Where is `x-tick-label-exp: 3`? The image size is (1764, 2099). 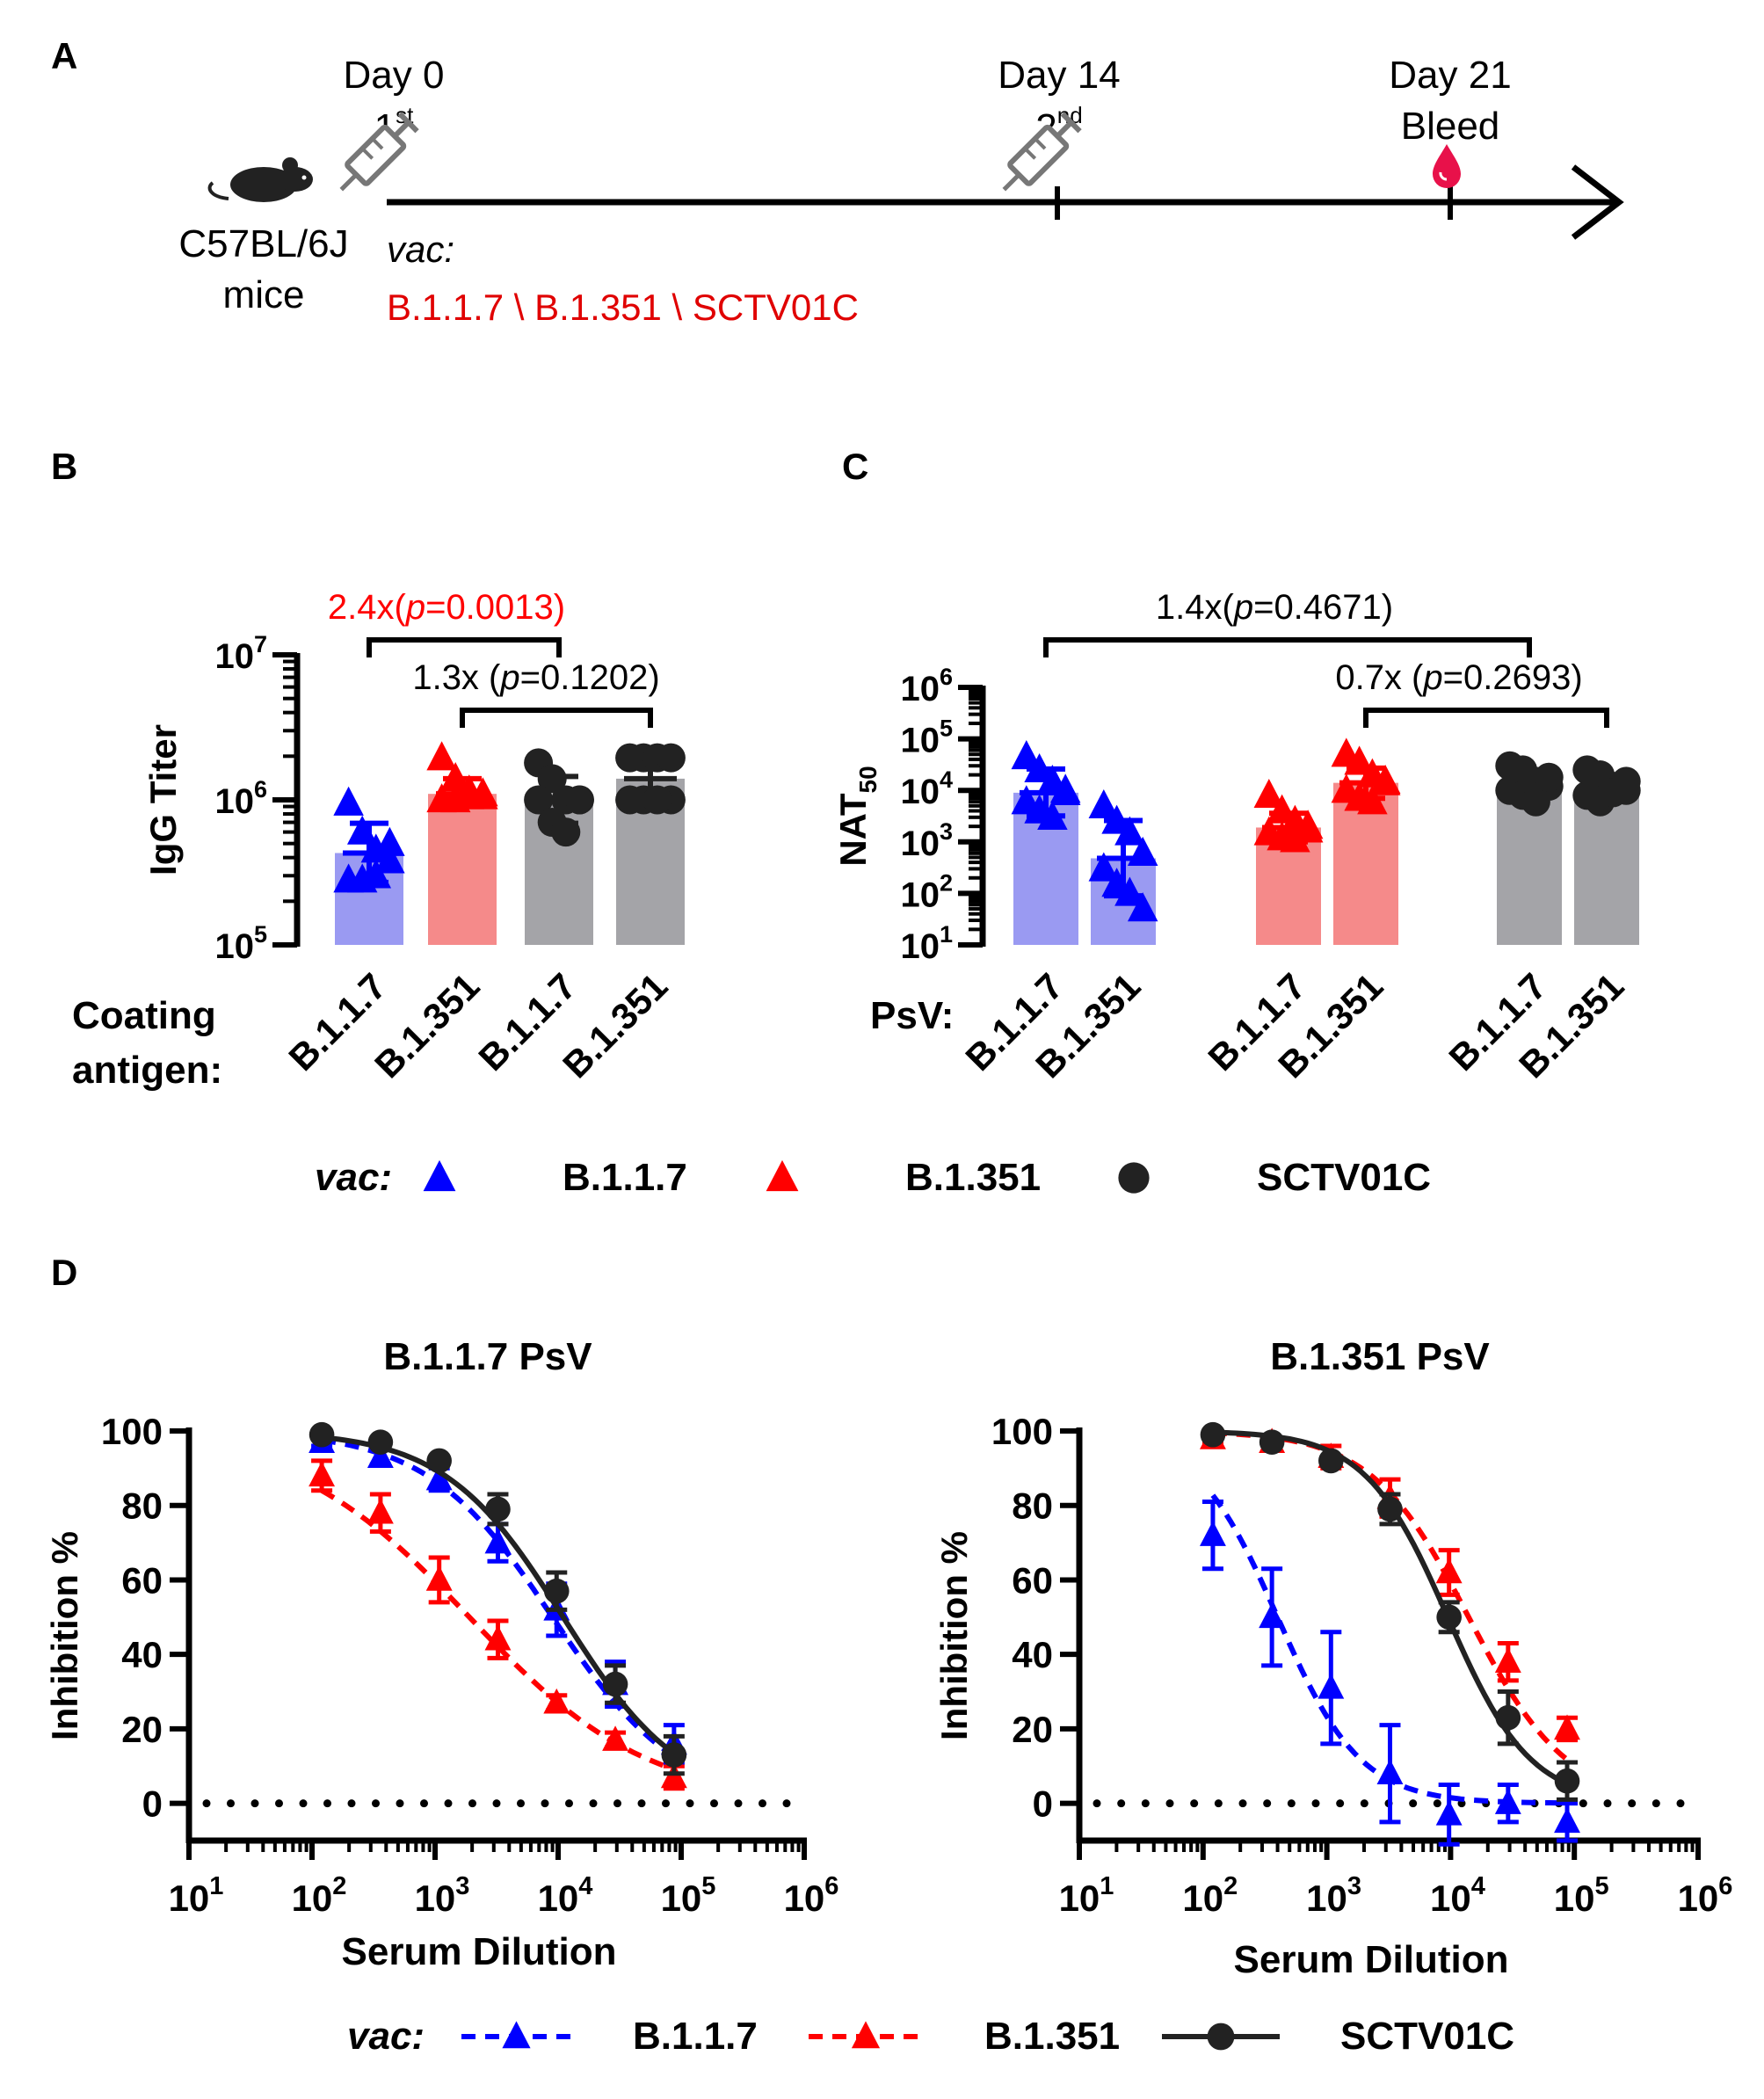
x-tick-label-exp: 3 is located at coordinates (1354, 1886).